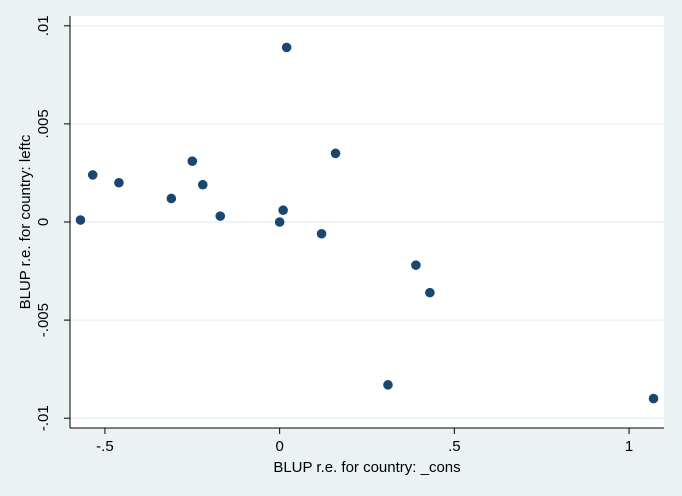 This screenshot has width=682, height=496. Describe the element at coordinates (43, 25) in the screenshot. I see `y-tick-label-0: .01` at that location.